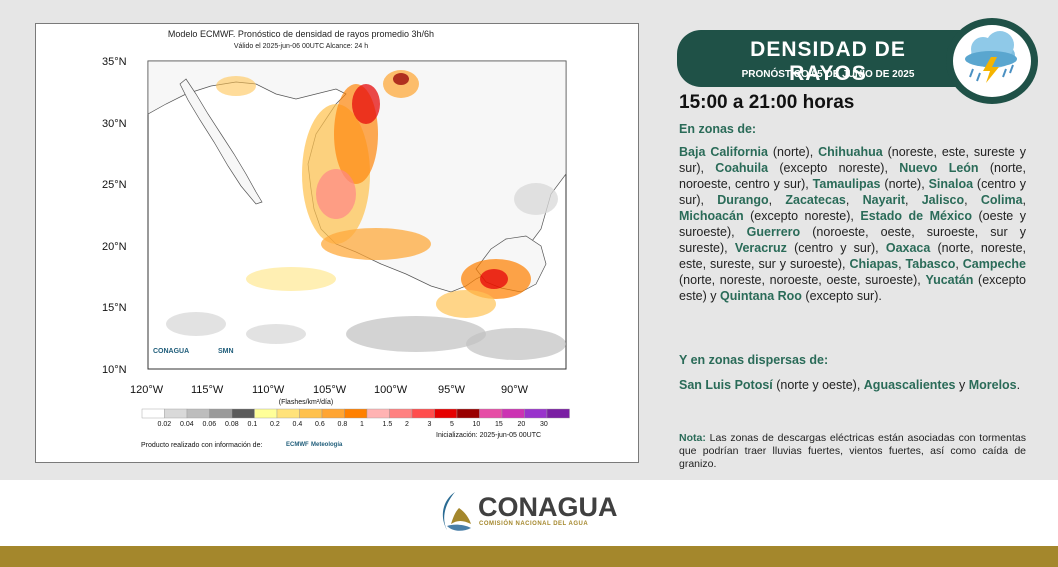 The height and width of the screenshot is (567, 1058). I want to click on colorbar-tick-label: 3, so click(429, 424).